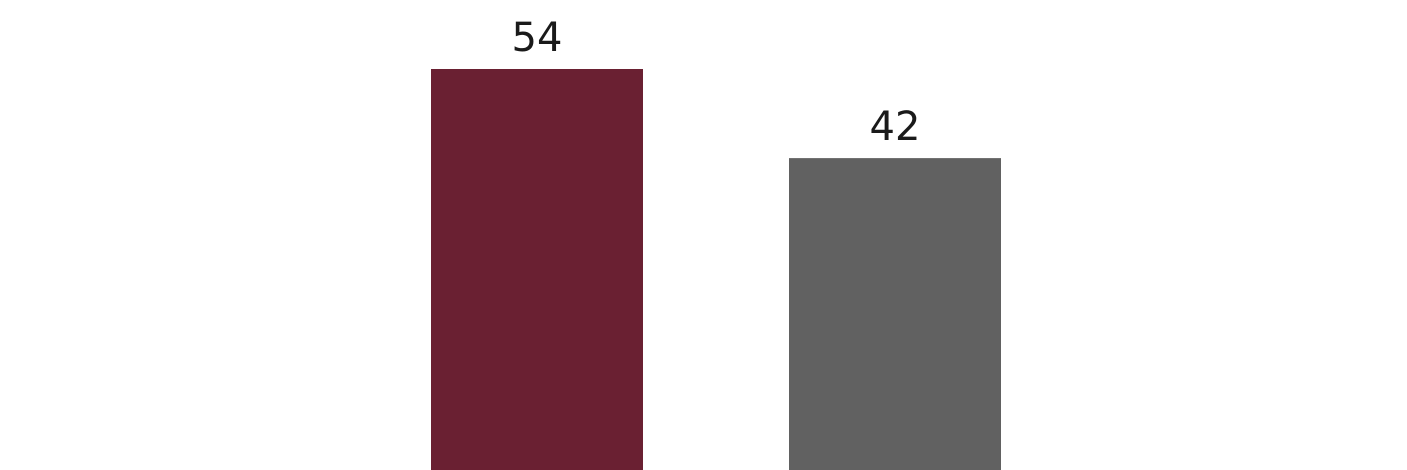 The width and height of the screenshot is (1407, 470). I want to click on bar-2-value-label: 42, so click(895, 127).